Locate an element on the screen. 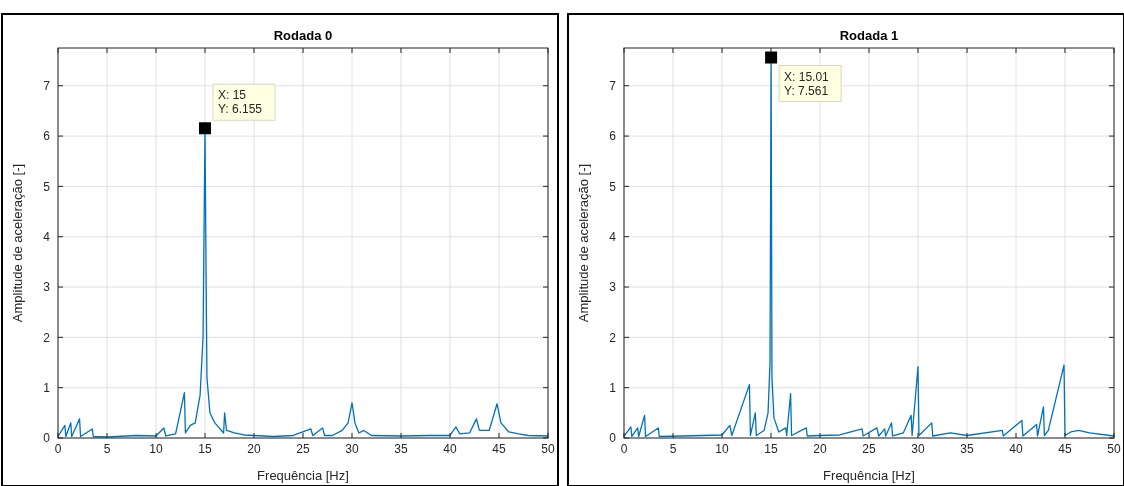  annotation: X: 15.01 Y: 7.561 is located at coordinates (807, 83).